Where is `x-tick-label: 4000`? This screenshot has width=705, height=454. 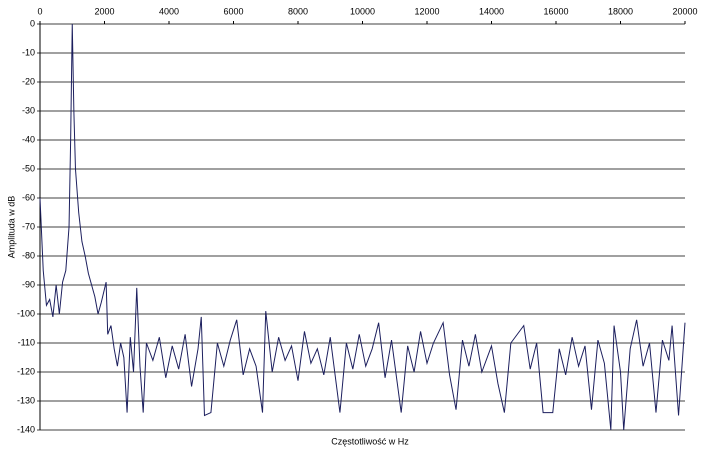 x-tick-label: 4000 is located at coordinates (169, 11).